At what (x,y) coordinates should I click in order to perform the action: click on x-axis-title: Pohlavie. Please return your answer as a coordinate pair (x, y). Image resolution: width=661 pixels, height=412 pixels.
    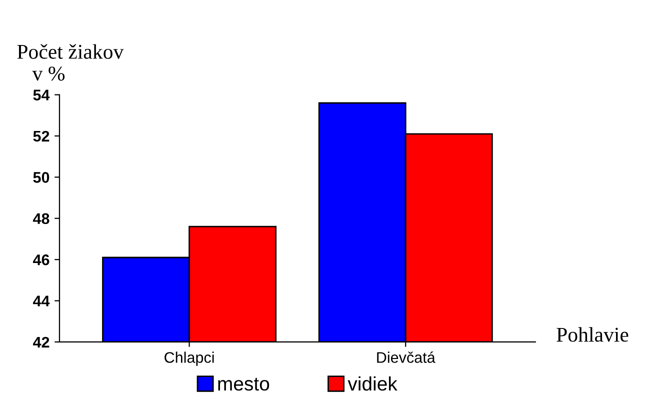
    Looking at the image, I should click on (592, 334).